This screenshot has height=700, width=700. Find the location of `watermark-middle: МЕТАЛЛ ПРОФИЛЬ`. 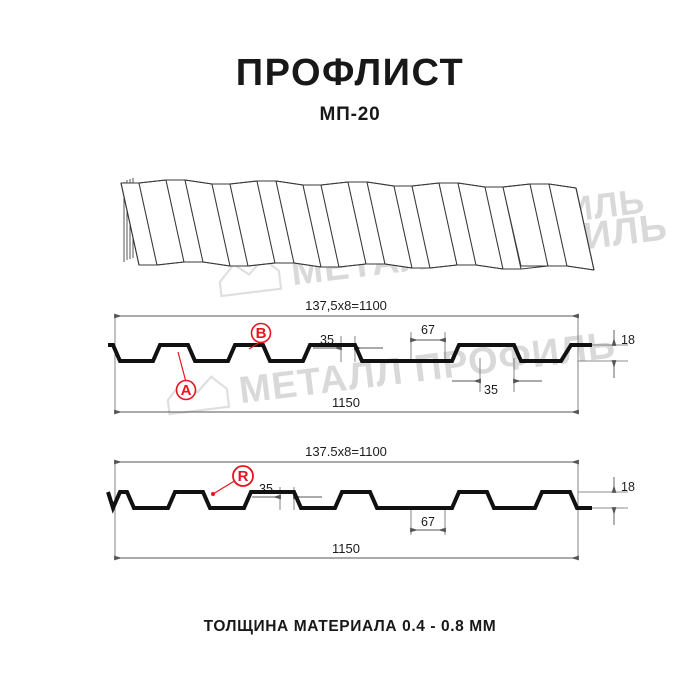

watermark-middle: МЕТАЛЛ ПРОФИЛЬ is located at coordinates (392, 370).